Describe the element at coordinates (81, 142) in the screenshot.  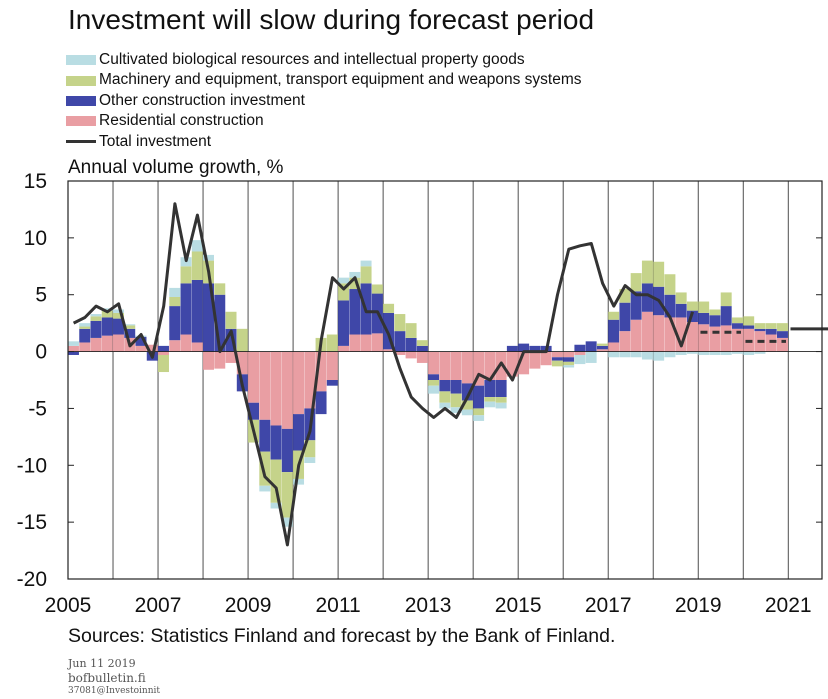
I see `legend-swatch` at that location.